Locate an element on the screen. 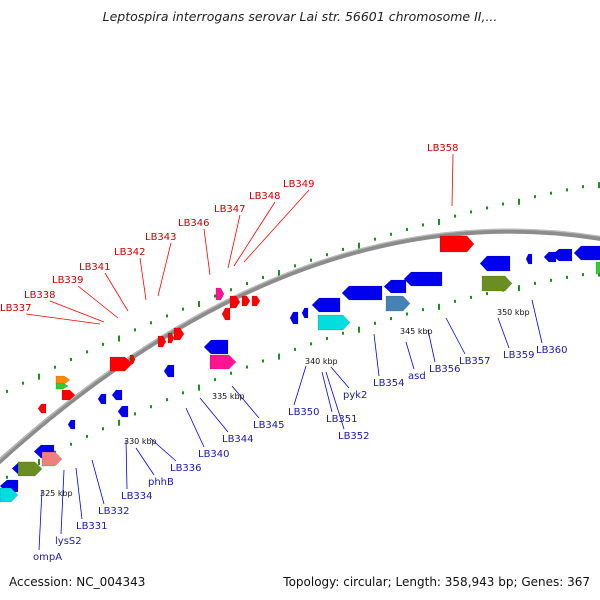  reverse-gene-label: LB334 is located at coordinates (137, 496).